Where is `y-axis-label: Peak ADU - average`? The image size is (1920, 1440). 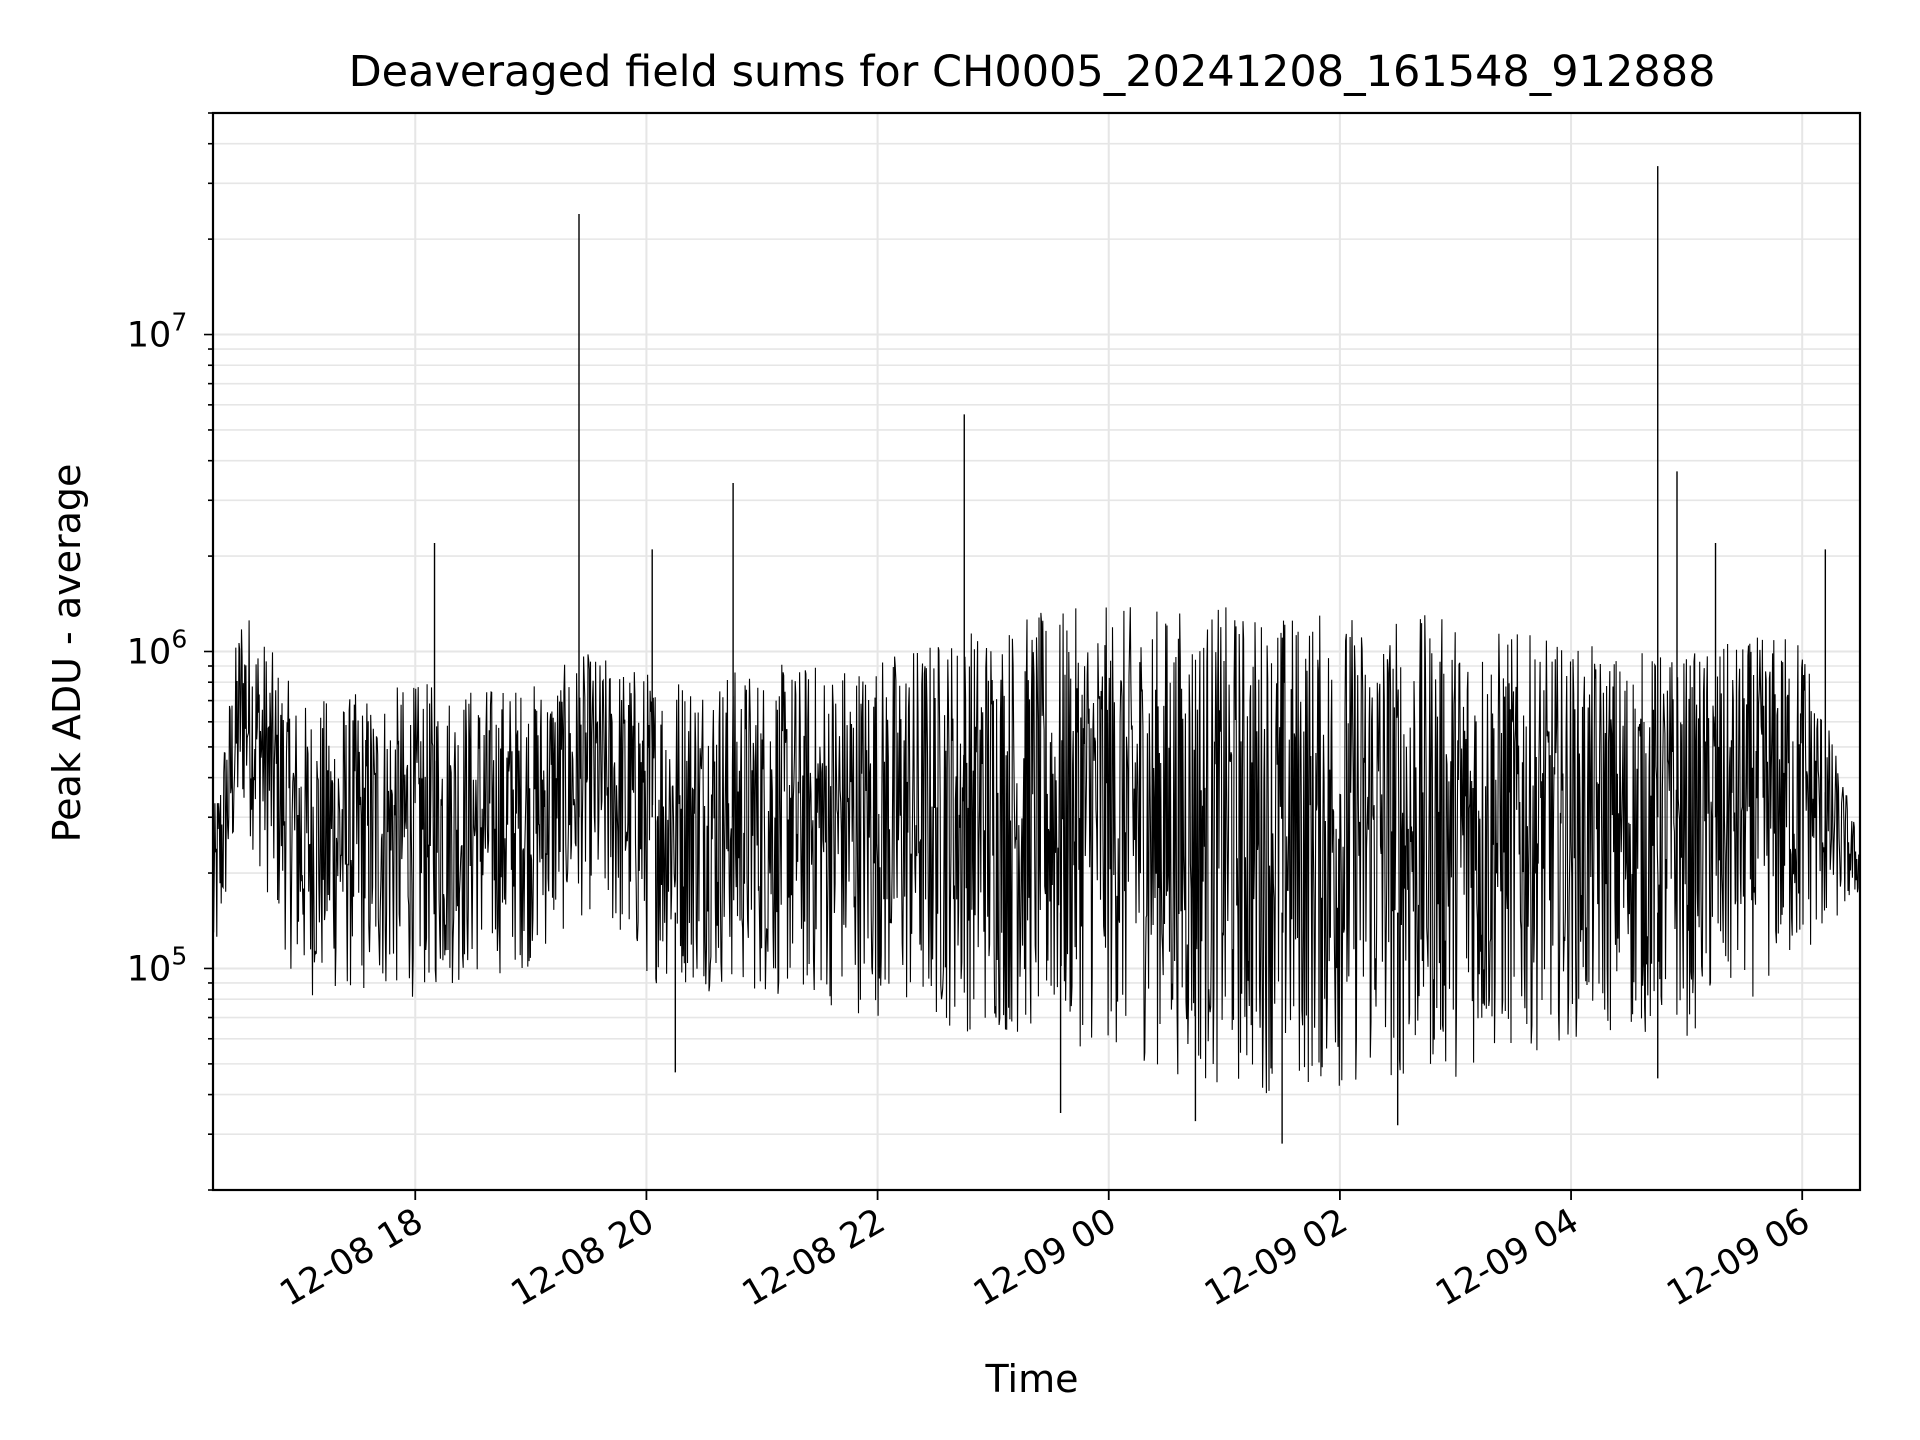
y-axis-label: Peak ADU - average is located at coordinates (67, 653).